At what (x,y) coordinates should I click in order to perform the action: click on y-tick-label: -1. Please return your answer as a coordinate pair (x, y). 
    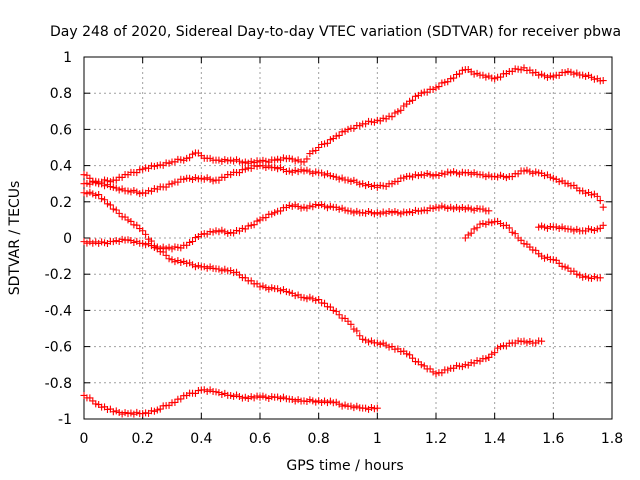
    Looking at the image, I should click on (65, 420).